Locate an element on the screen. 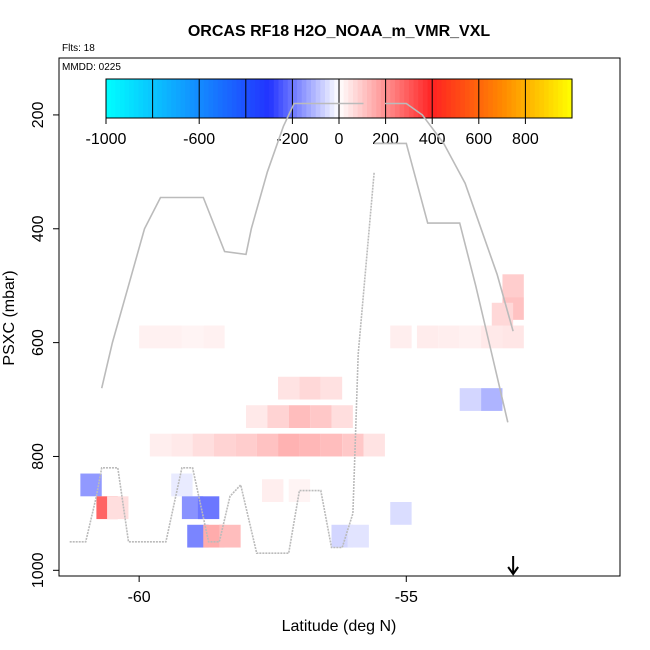 This screenshot has width=650, height=650. x-axis-label: Latitude (deg N) is located at coordinates (339, 626).